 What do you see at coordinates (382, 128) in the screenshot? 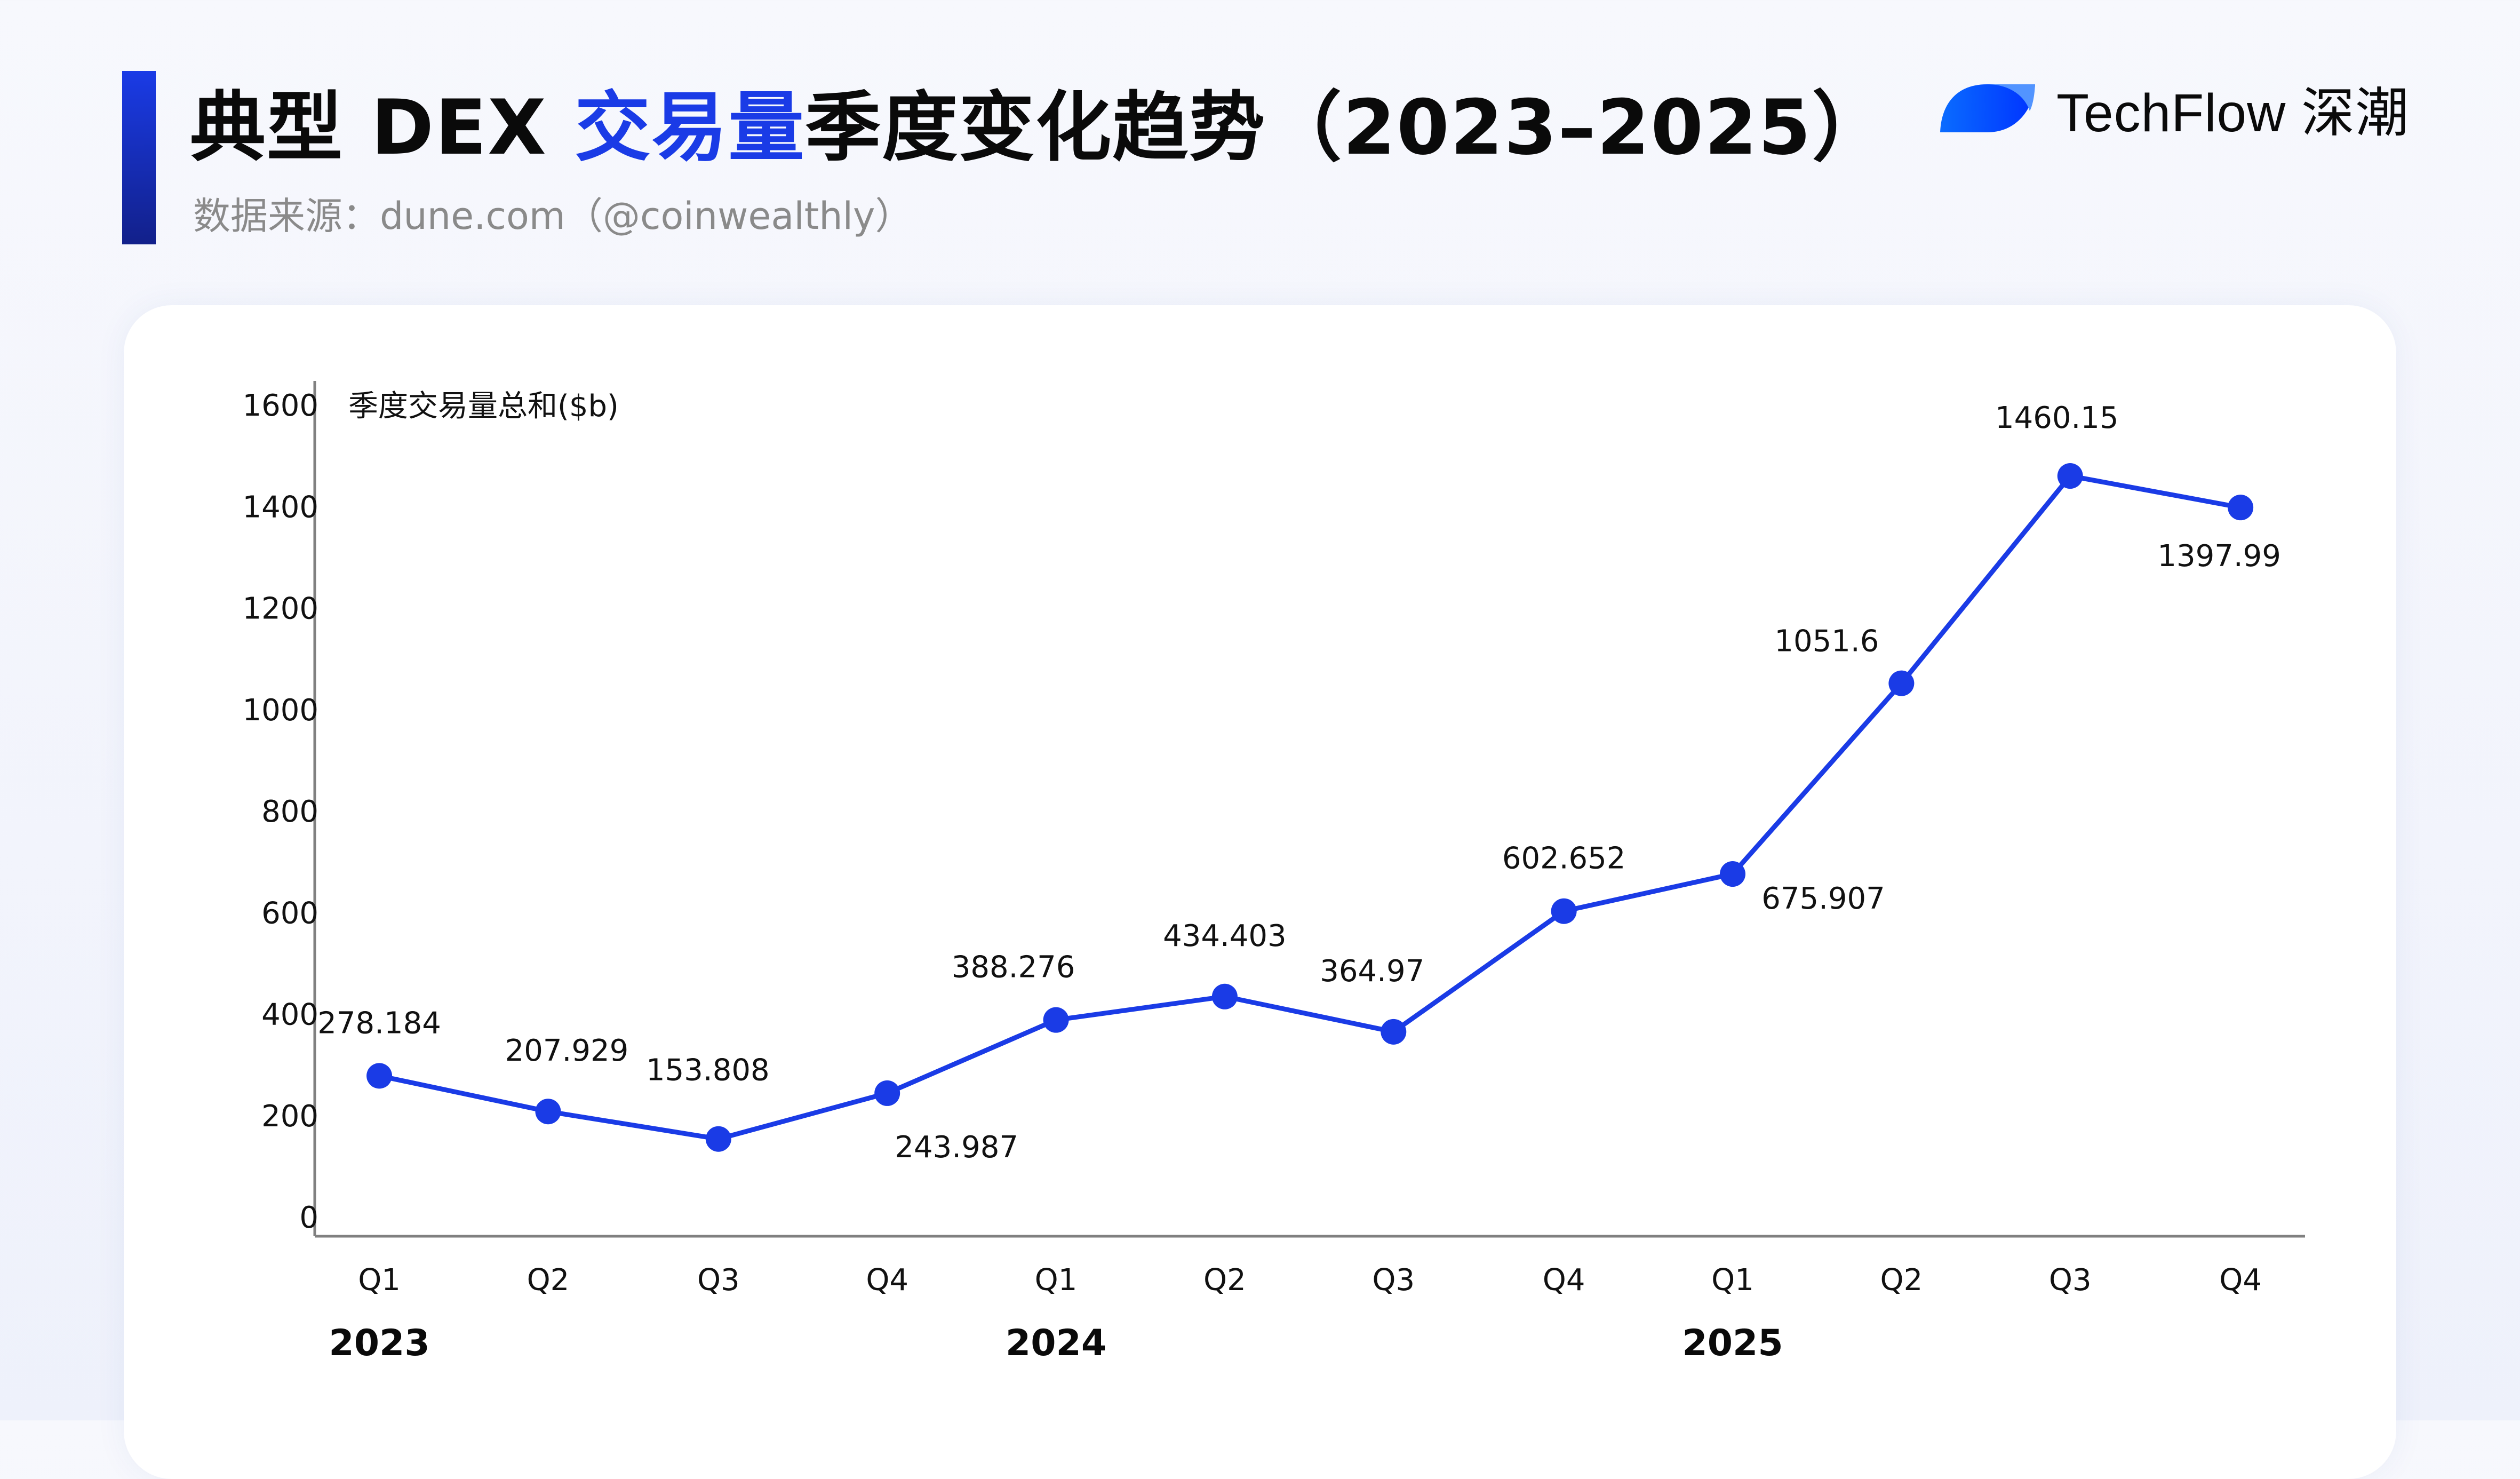
I see `title-prefix: 典型 DEX` at bounding box center [382, 128].